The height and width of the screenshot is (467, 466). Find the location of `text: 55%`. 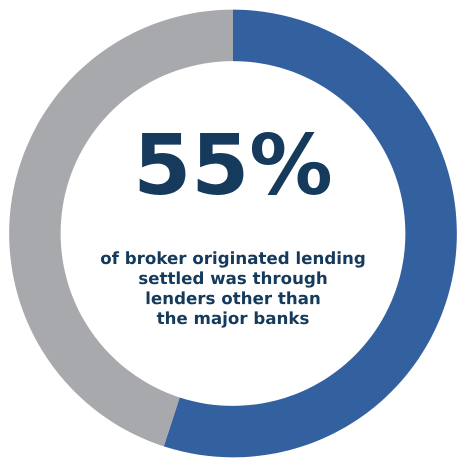

text: 55% is located at coordinates (235, 163).